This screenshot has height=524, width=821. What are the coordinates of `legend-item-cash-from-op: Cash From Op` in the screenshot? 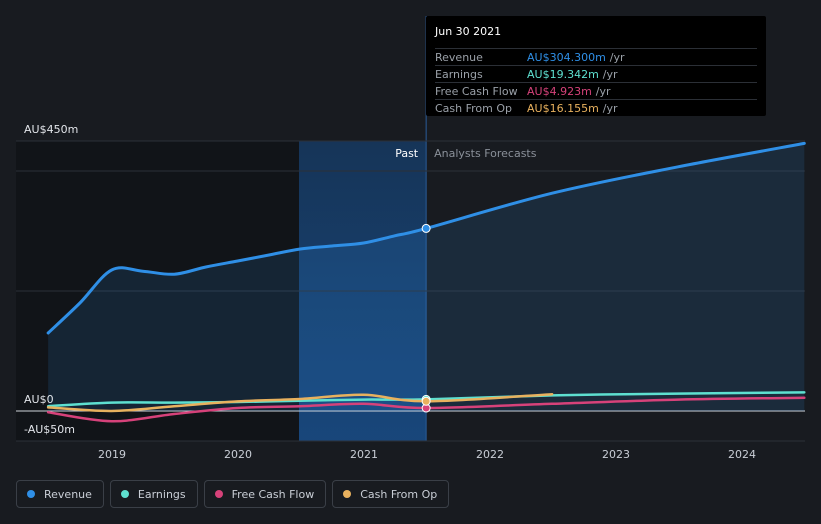 It's located at (391, 494).